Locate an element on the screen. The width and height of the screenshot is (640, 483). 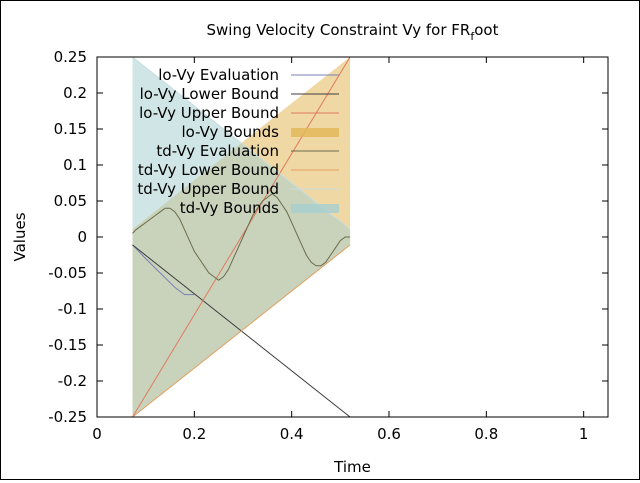
y-tick-label: -0.25 is located at coordinates (67, 417).